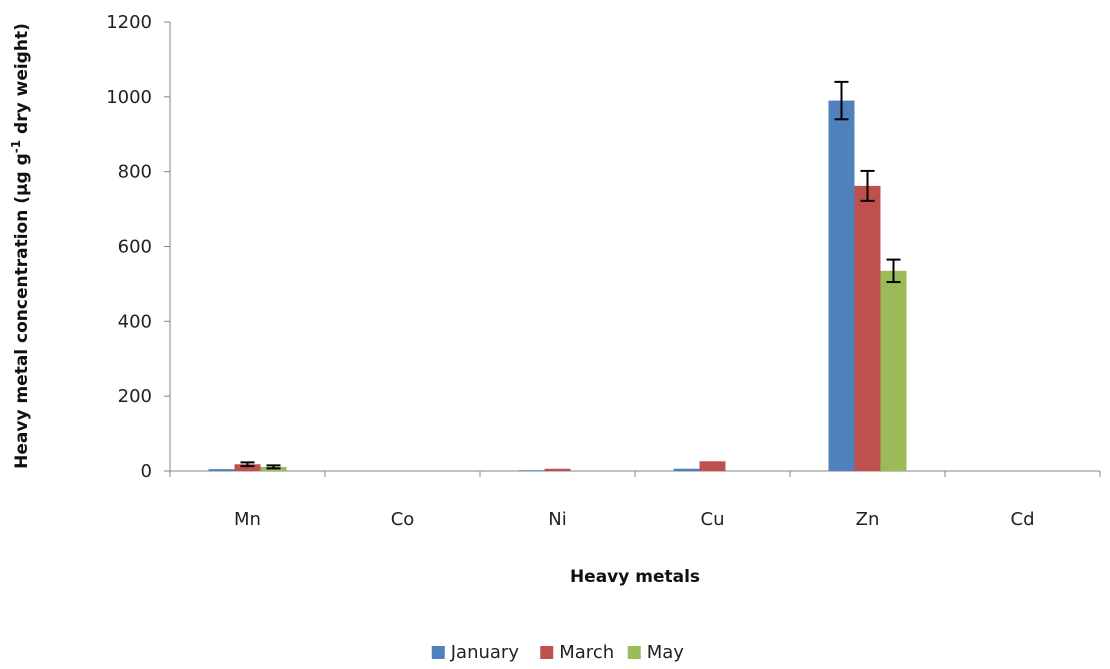 The height and width of the screenshot is (669, 1110). I want to click on legend-swatch-january, so click(438, 652).